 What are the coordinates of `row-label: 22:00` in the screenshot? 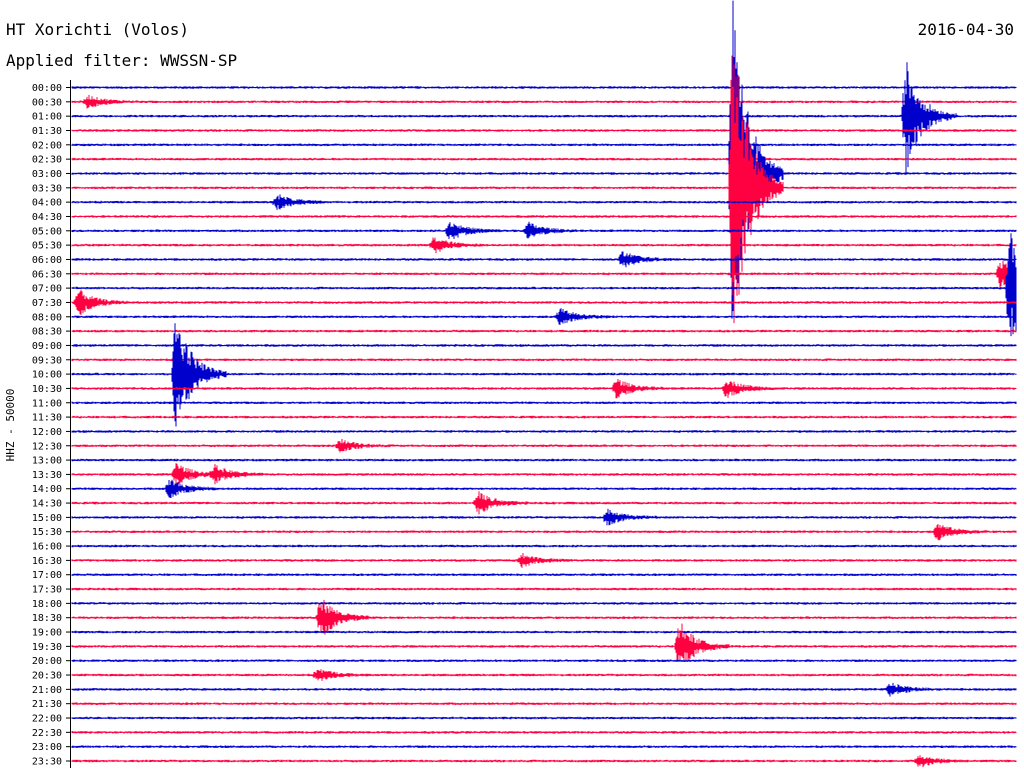 It's located at (47, 719).